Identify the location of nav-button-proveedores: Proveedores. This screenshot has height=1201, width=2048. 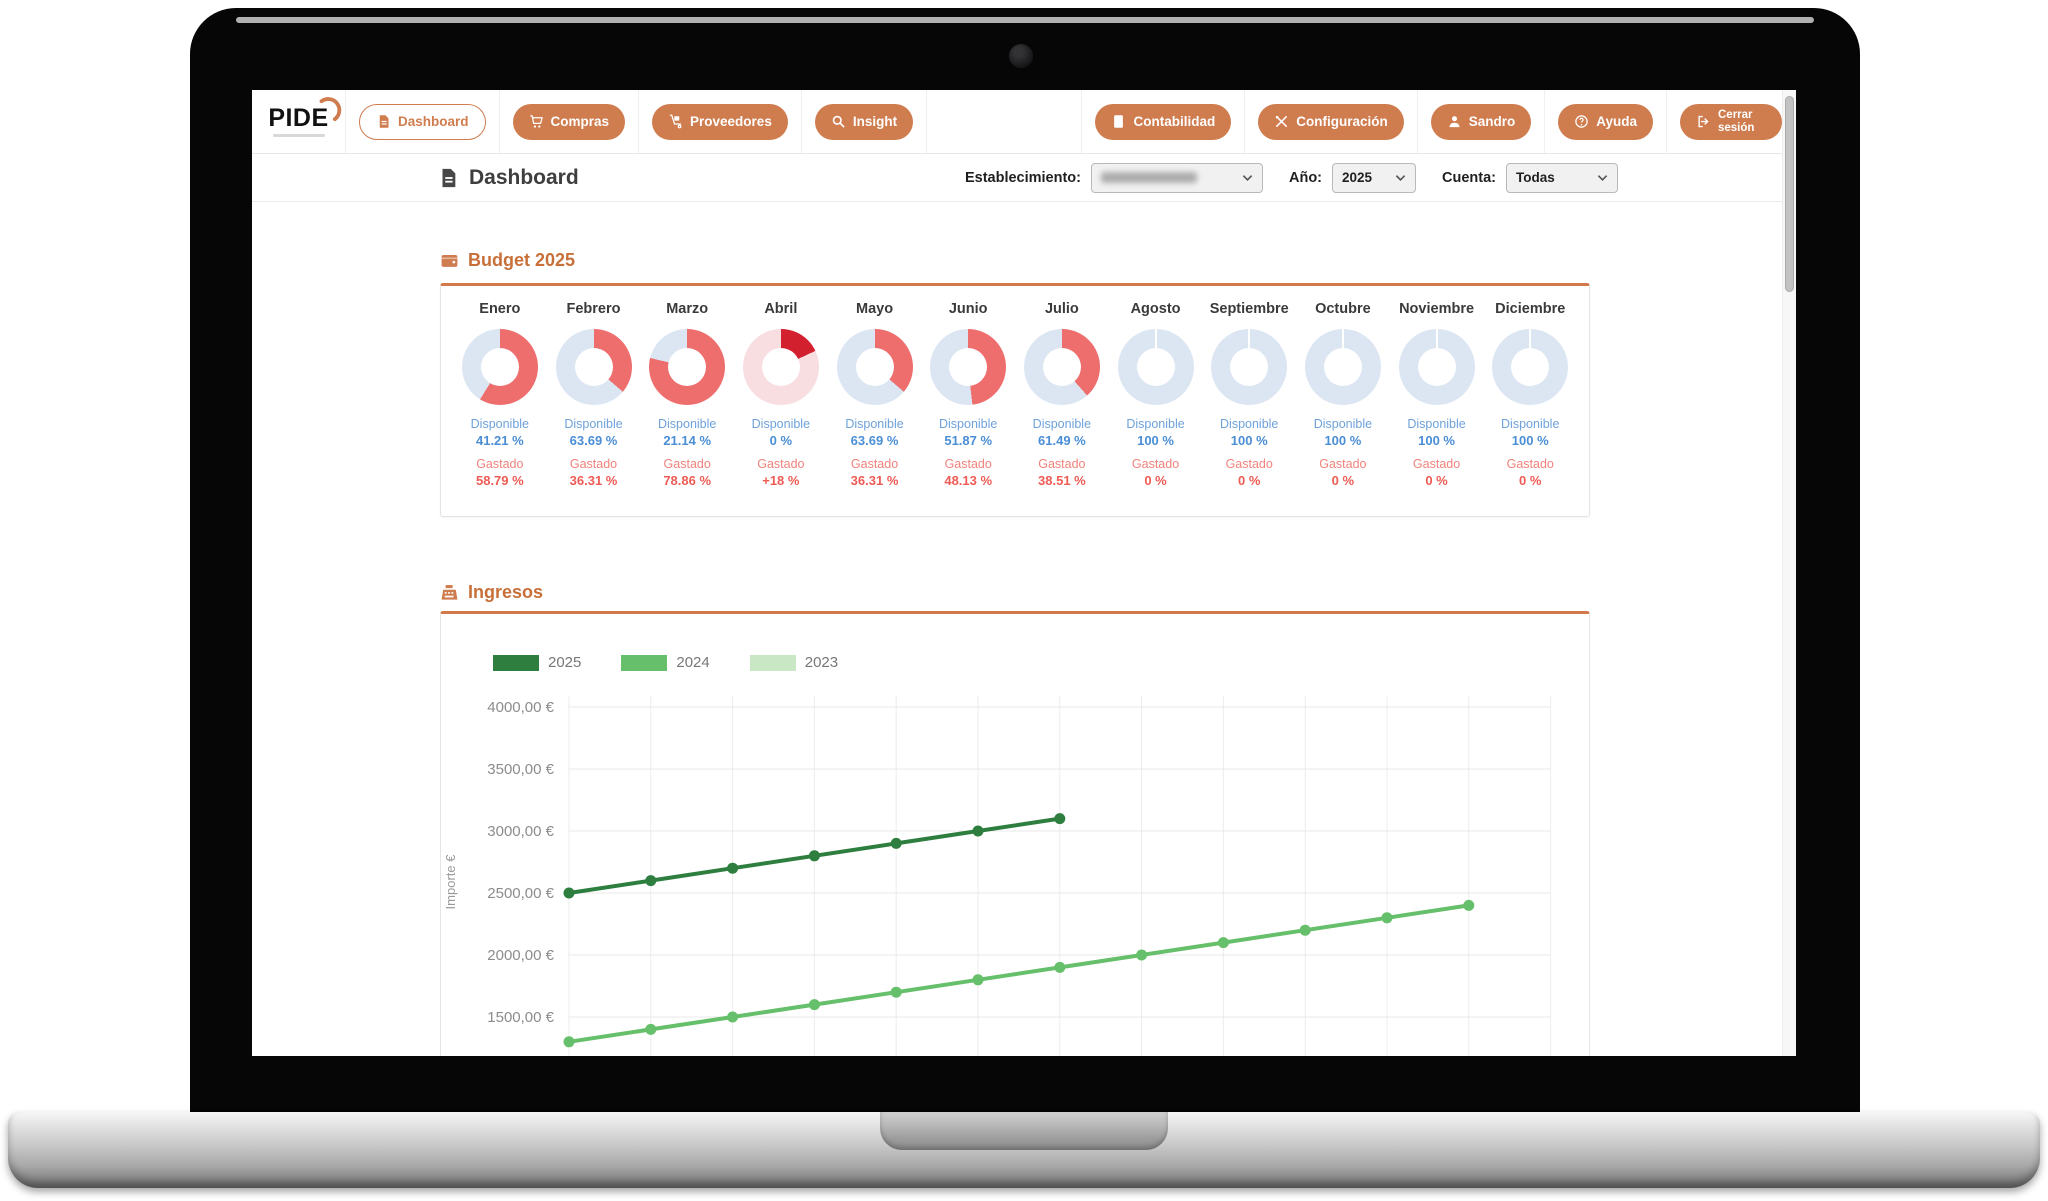
(720, 121).